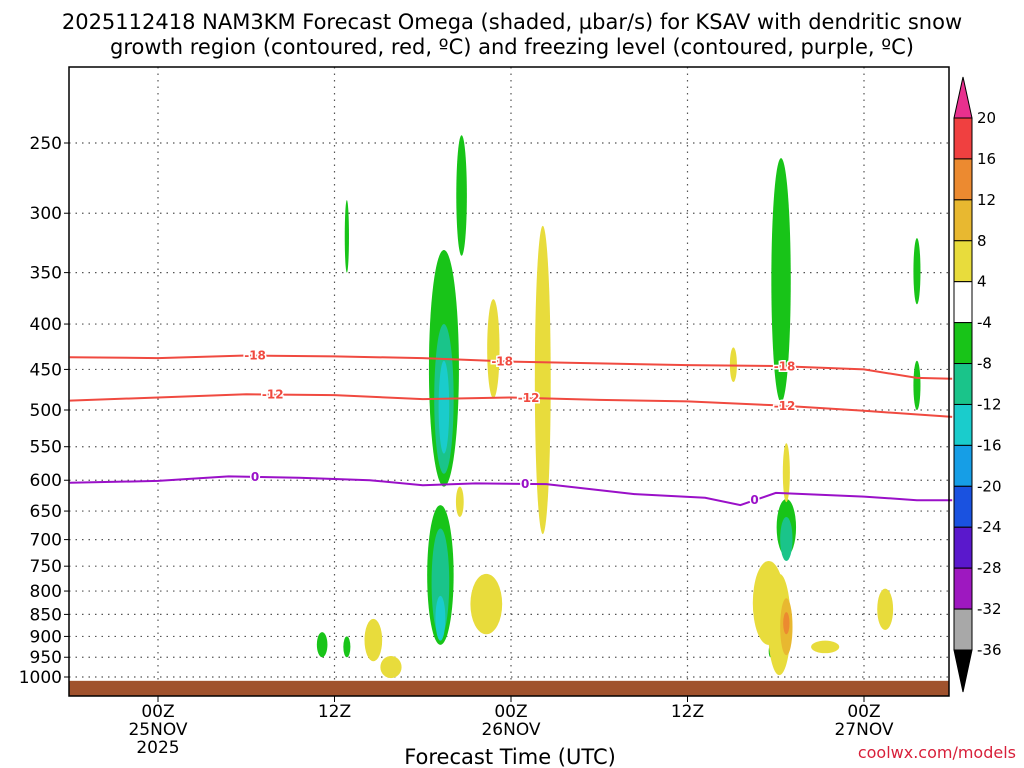 The height and width of the screenshot is (768, 1024). I want to click on contour-line--12, so click(511, 405).